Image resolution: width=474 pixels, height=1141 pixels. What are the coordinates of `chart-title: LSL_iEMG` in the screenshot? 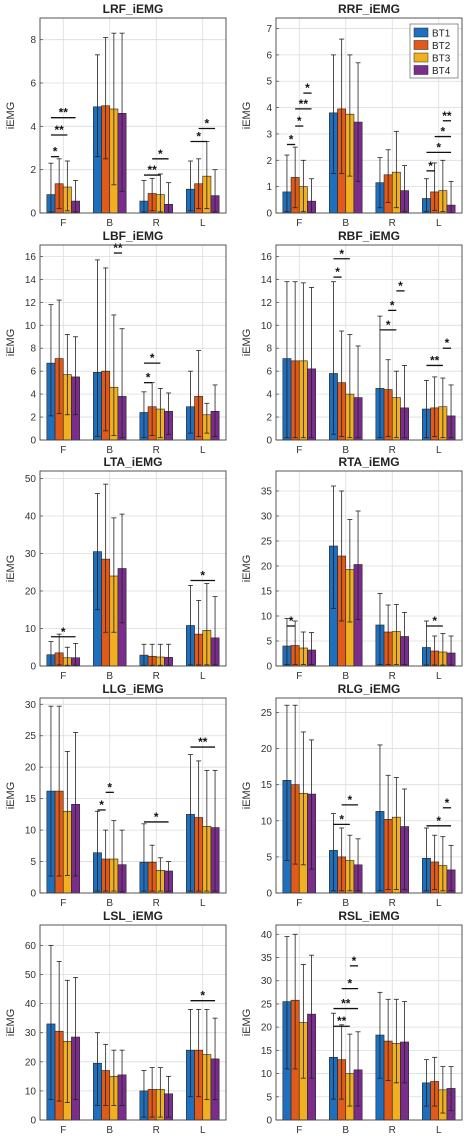 It's located at (133, 916).